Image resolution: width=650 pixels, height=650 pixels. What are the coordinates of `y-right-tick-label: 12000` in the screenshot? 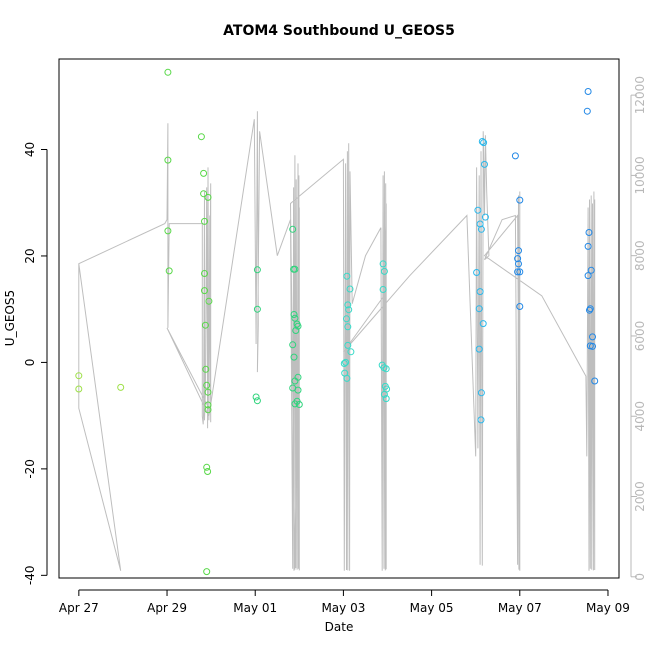 It's located at (640, 95).